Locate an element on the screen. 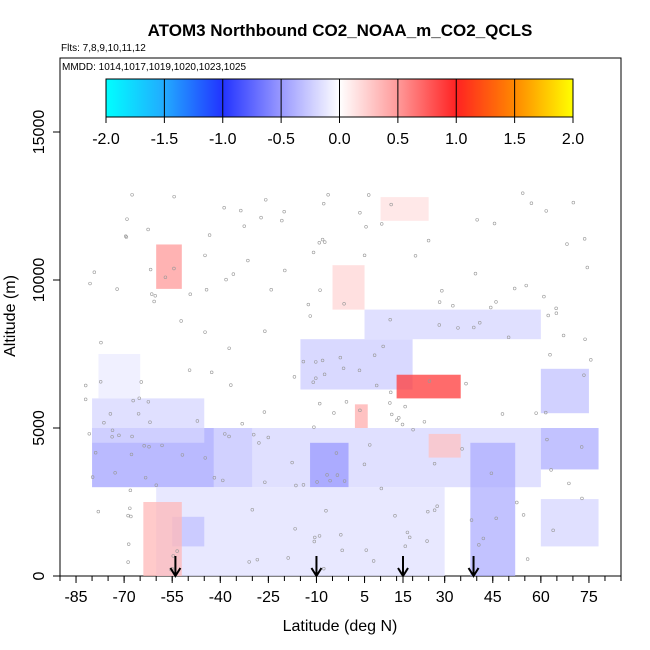  x-tick-label: 45 is located at coordinates (493, 597).